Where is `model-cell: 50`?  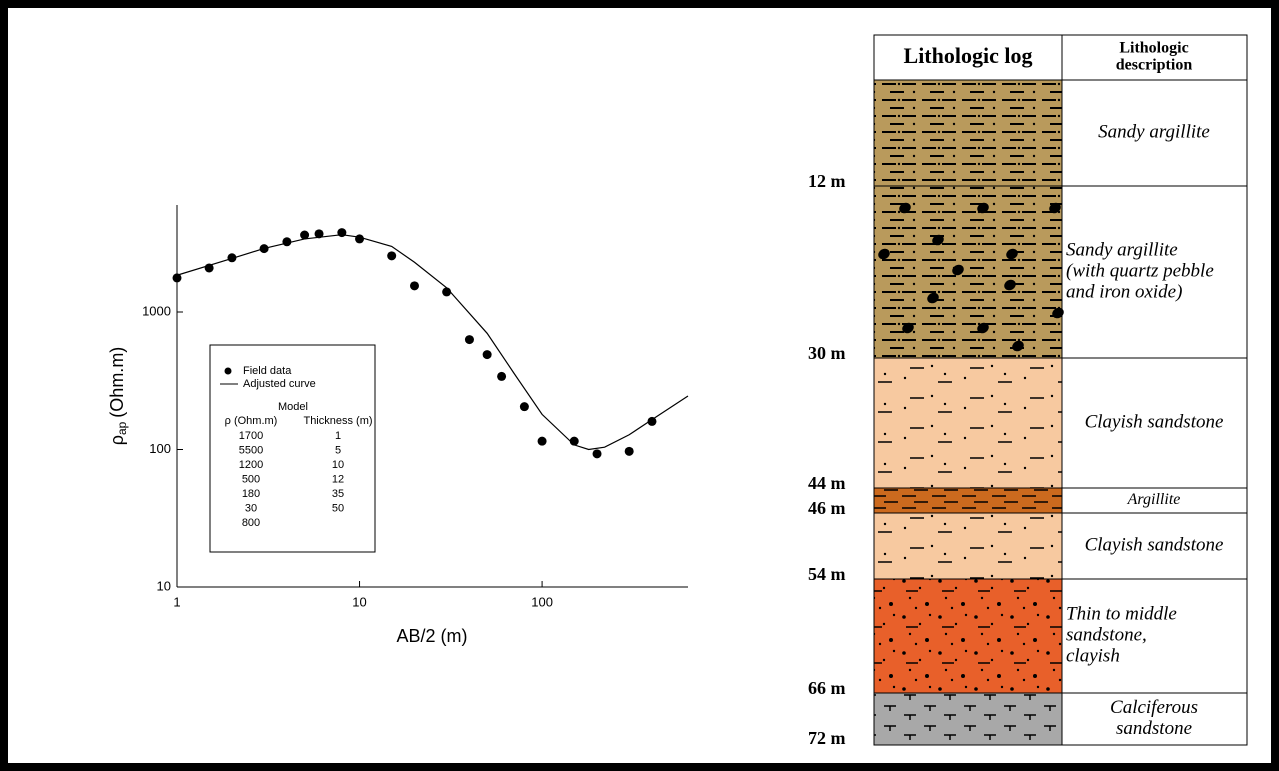 model-cell: 50 is located at coordinates (338, 508).